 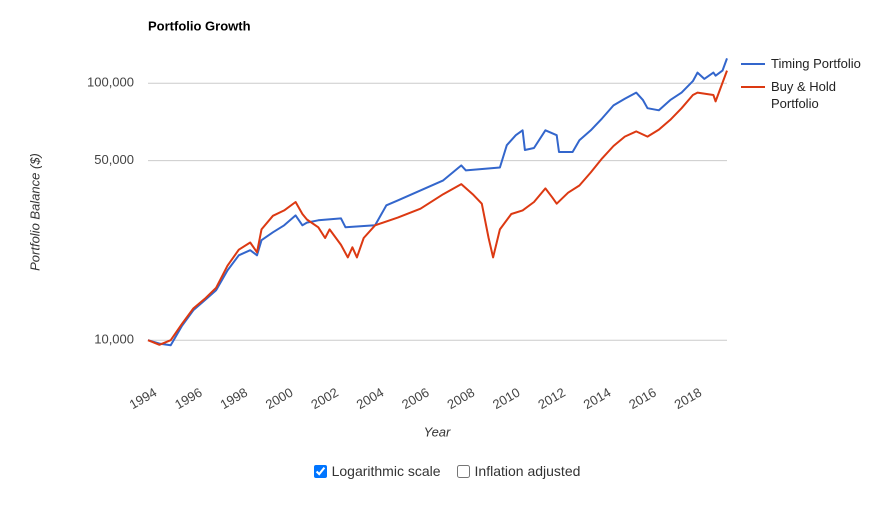 What do you see at coordinates (324, 398) in the screenshot?
I see `x-tick-label: 2002` at bounding box center [324, 398].